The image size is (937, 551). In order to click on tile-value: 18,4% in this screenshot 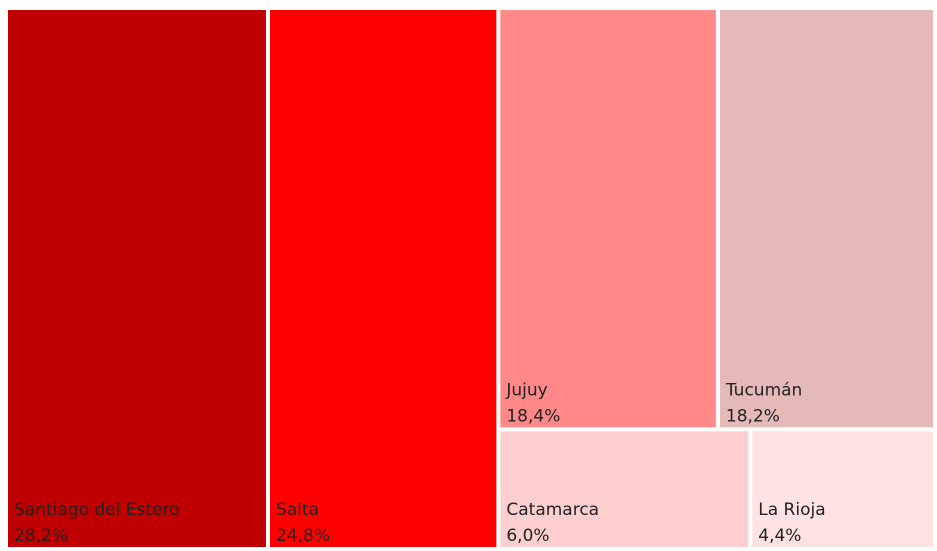, I will do `click(533, 416)`.